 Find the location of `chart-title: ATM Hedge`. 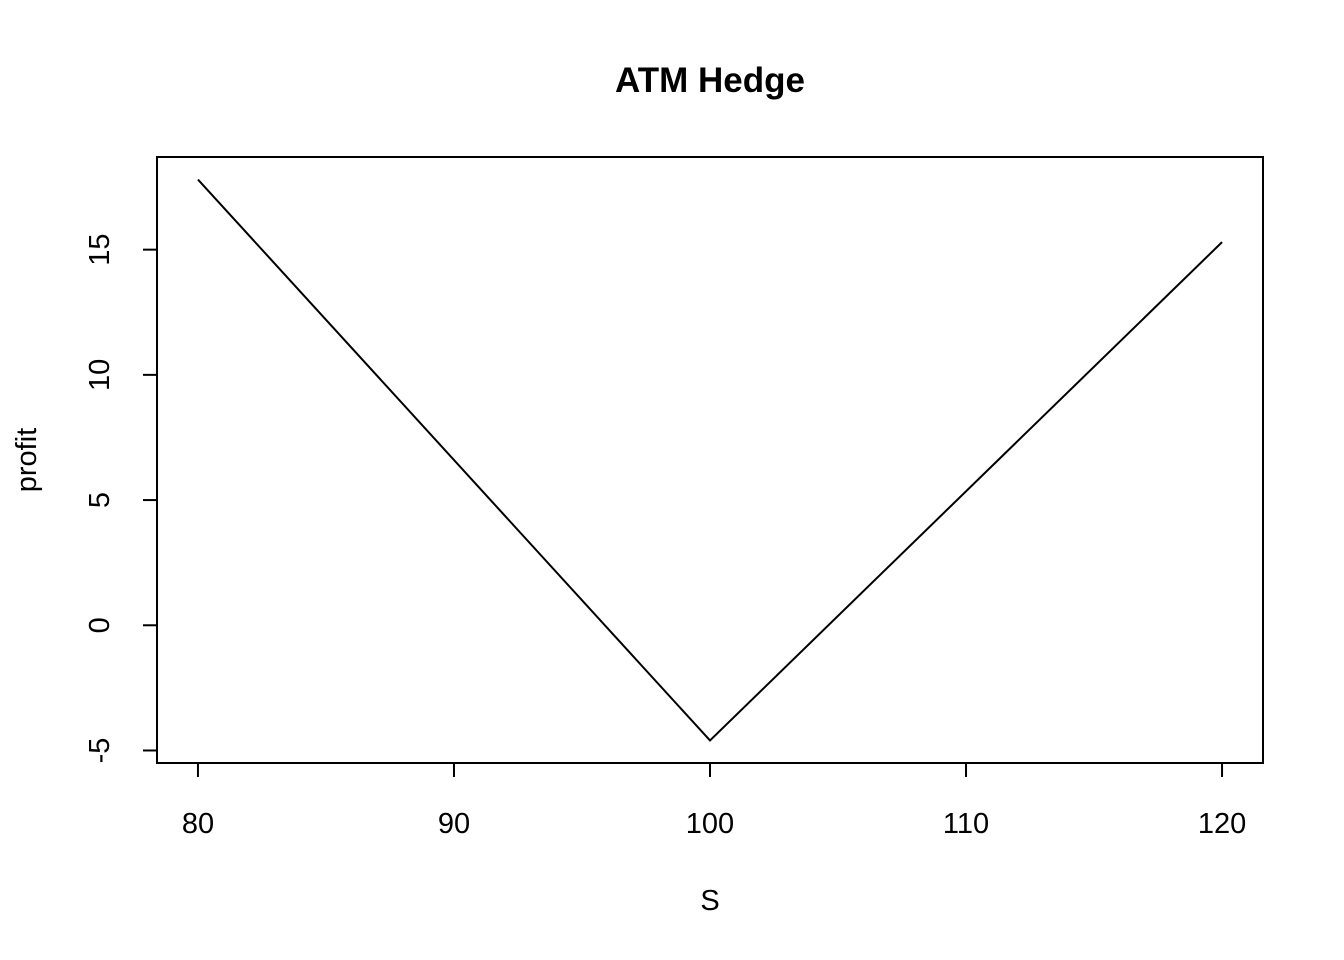

chart-title: ATM Hedge is located at coordinates (710, 80).